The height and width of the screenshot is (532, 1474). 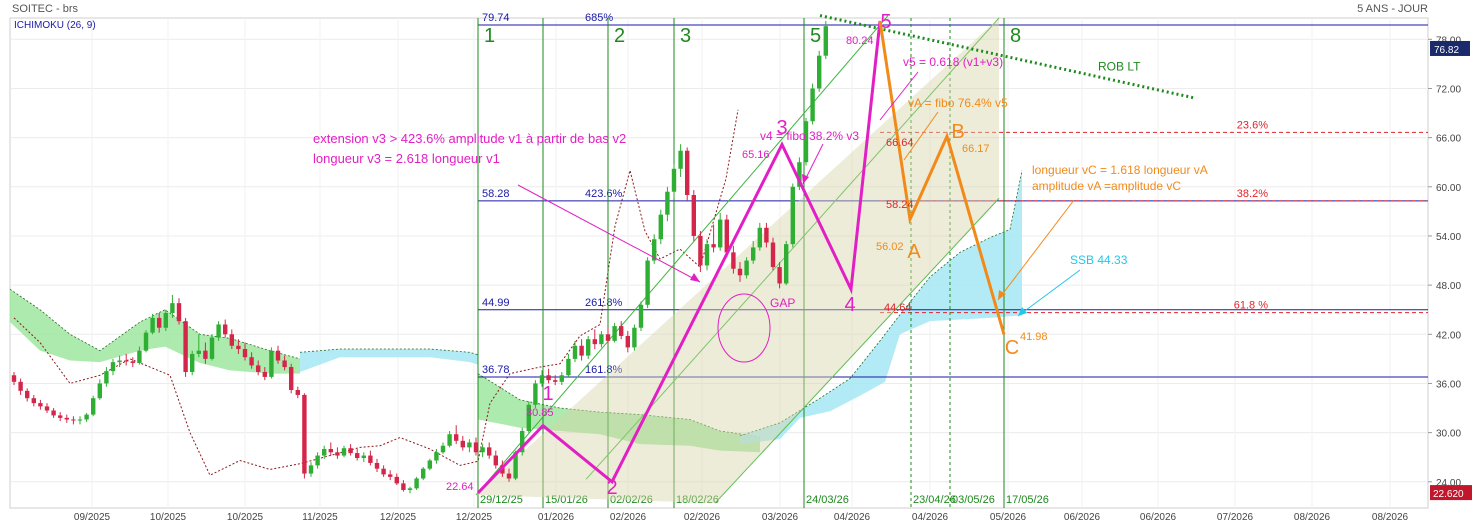 What do you see at coordinates (1448, 139) in the screenshot?
I see `y-tick-label: 66.00` at bounding box center [1448, 139].